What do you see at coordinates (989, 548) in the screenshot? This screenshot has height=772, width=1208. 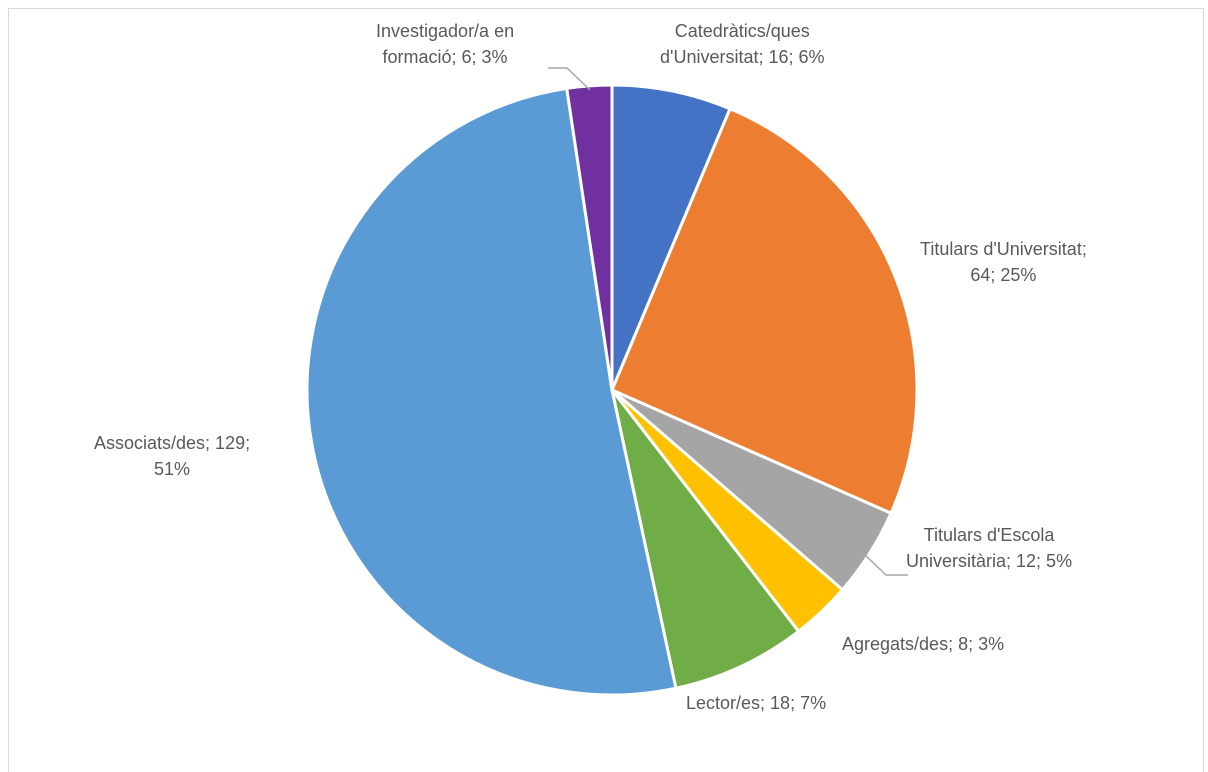 I see `label-titulars-escola: Titulars d'Escola Universitària; 12; 5%` at bounding box center [989, 548].